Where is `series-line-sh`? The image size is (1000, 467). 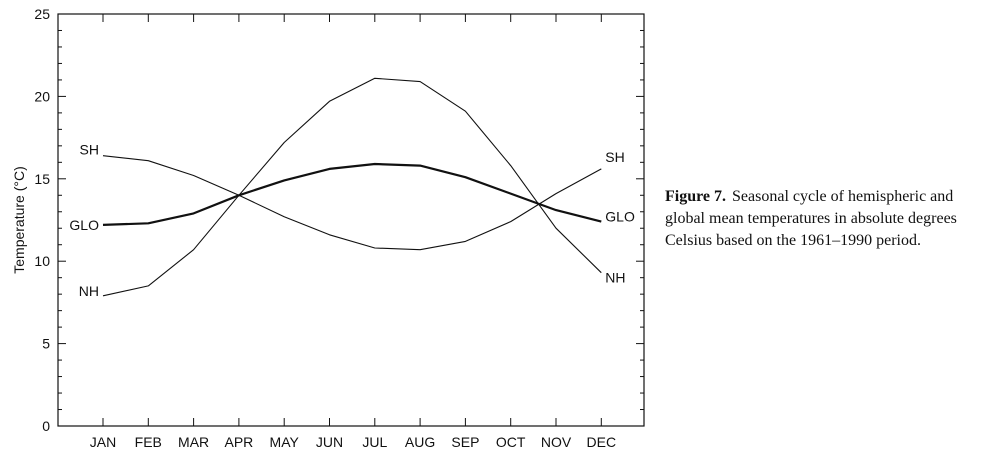 series-line-sh is located at coordinates (352, 203).